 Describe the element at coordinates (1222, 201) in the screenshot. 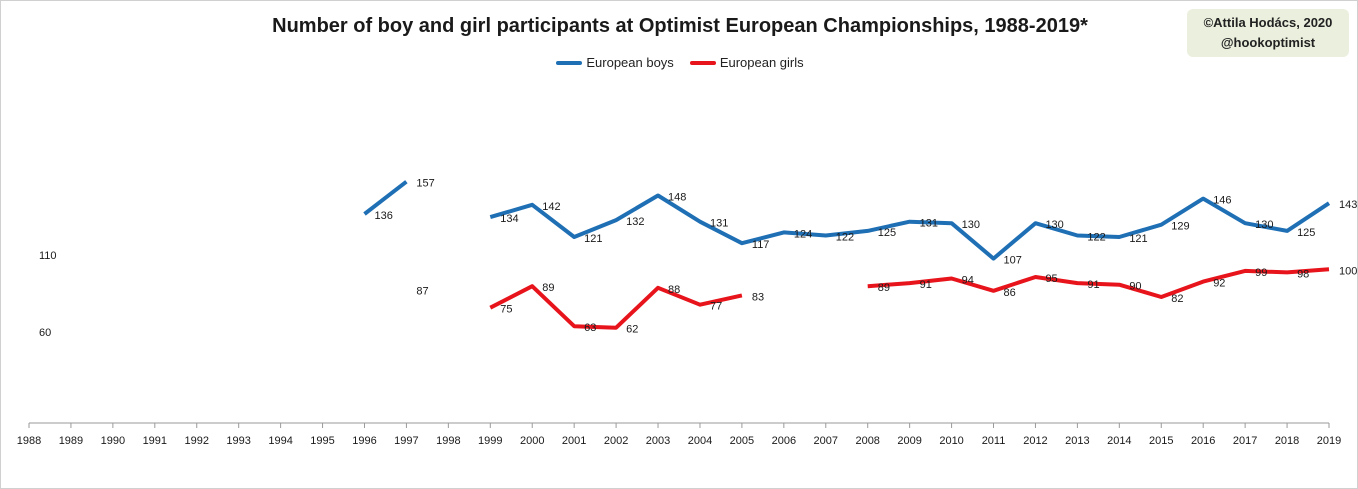

I see `data-label-boys: 146` at that location.